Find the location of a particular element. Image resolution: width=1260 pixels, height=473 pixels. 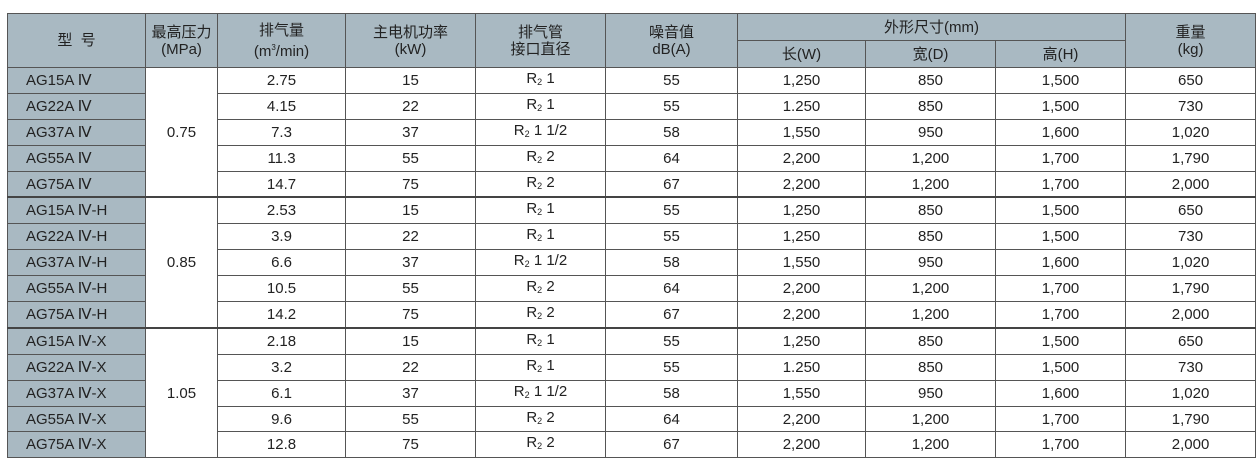

flow-cell: 2.18 is located at coordinates (281, 340).